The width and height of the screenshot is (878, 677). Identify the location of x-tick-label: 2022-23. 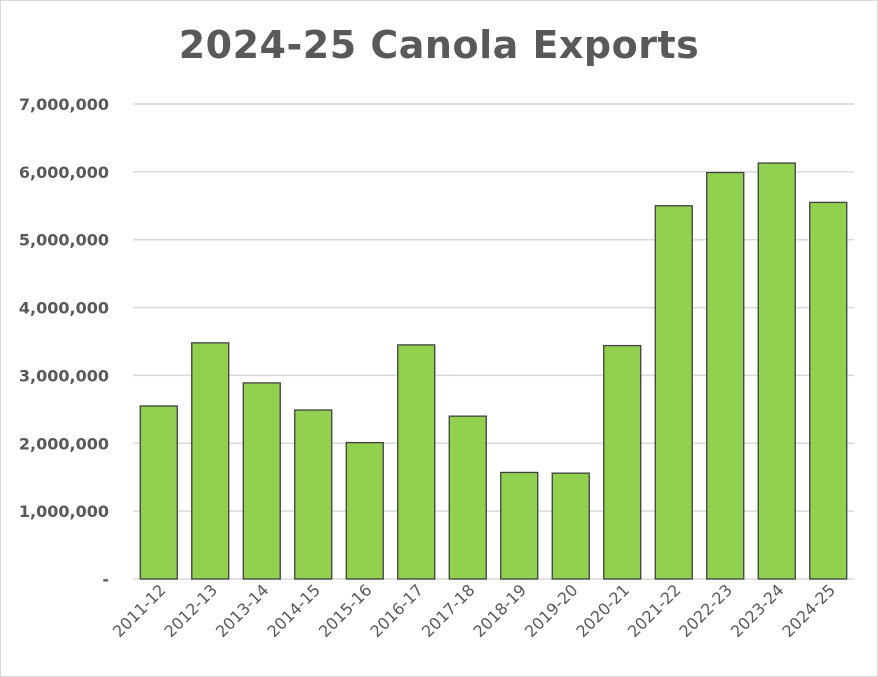
(705, 610).